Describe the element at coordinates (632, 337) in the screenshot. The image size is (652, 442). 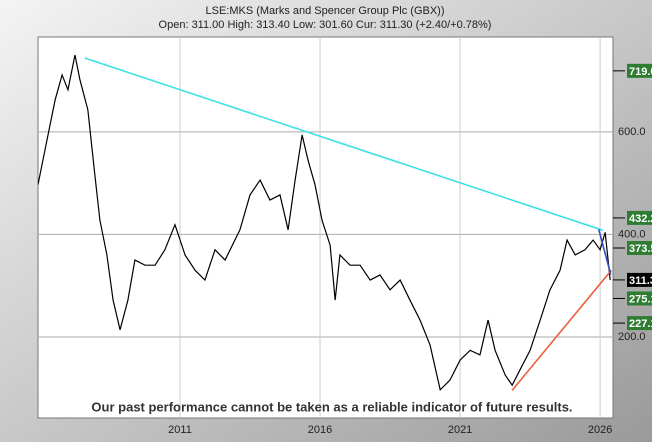
I see `y-tick-label: 200.0` at that location.